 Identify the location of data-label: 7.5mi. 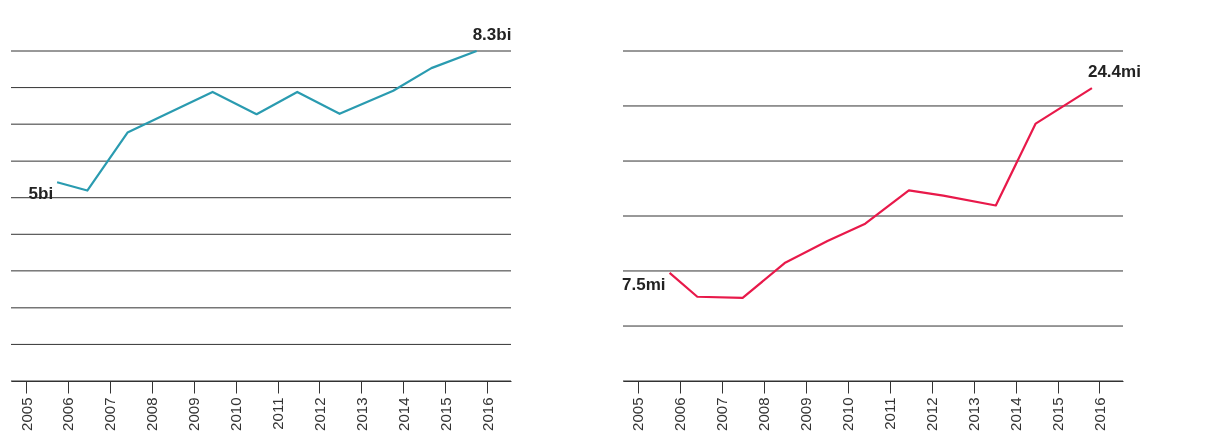
(644, 284).